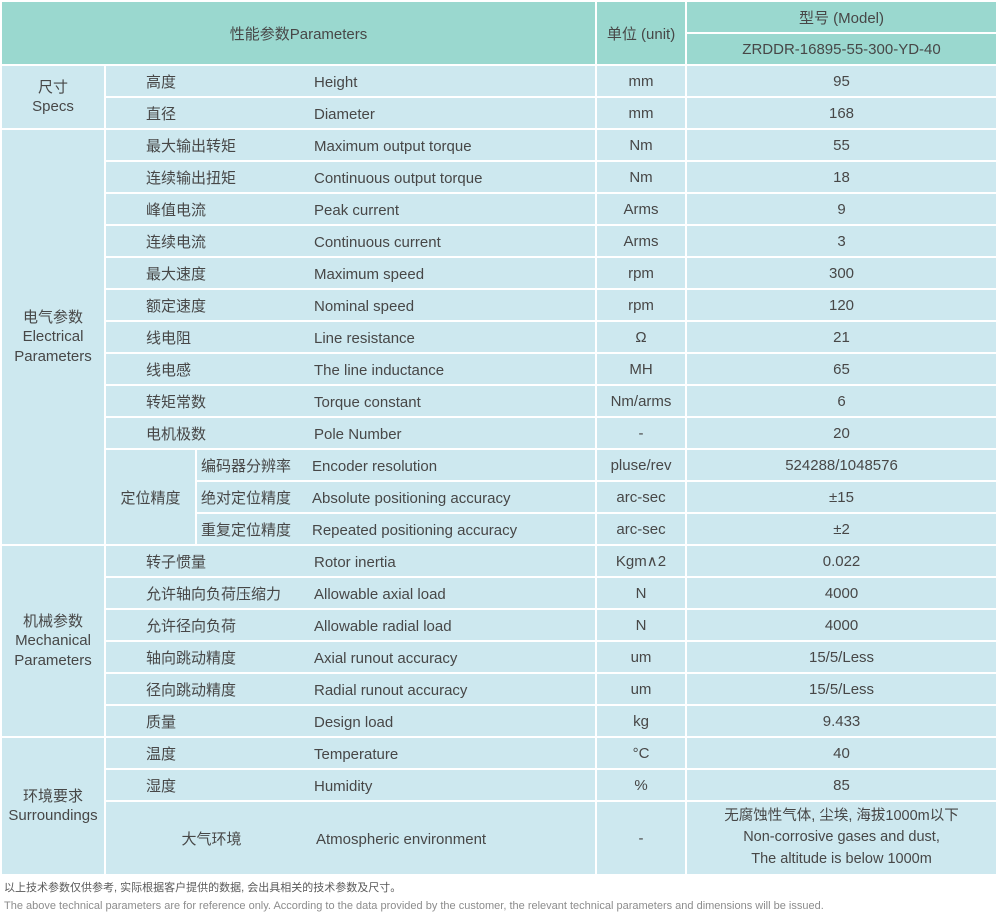 This screenshot has height=915, width=998. I want to click on param-name-en: Design load, so click(354, 722).